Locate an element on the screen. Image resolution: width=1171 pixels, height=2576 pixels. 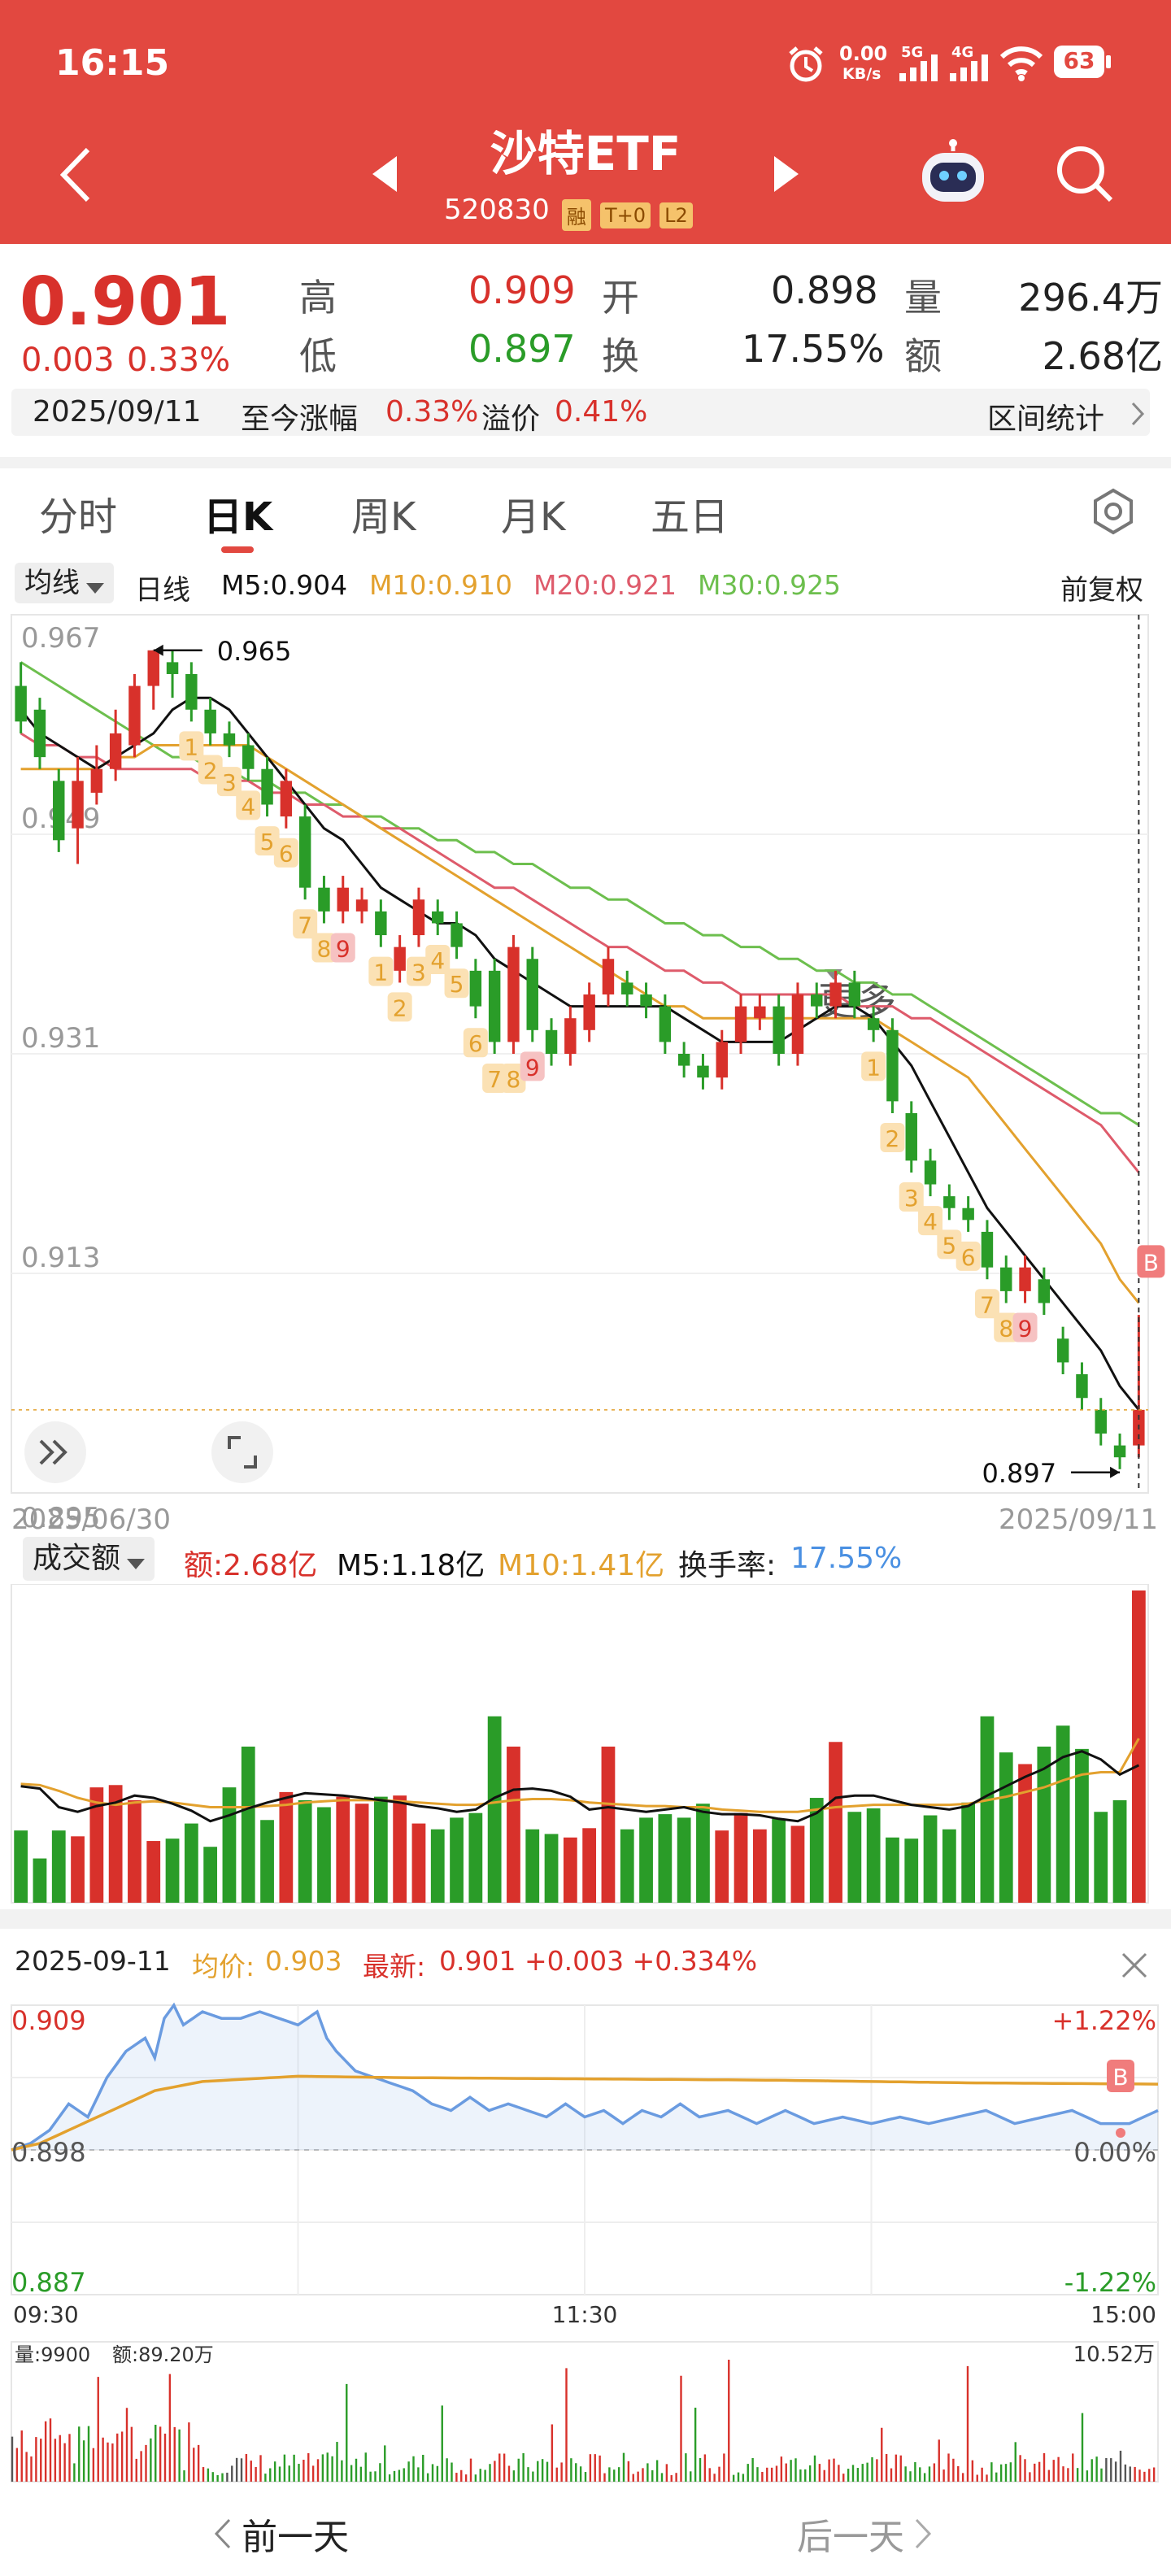
chart-settings-icon is located at coordinates (1113, 511).